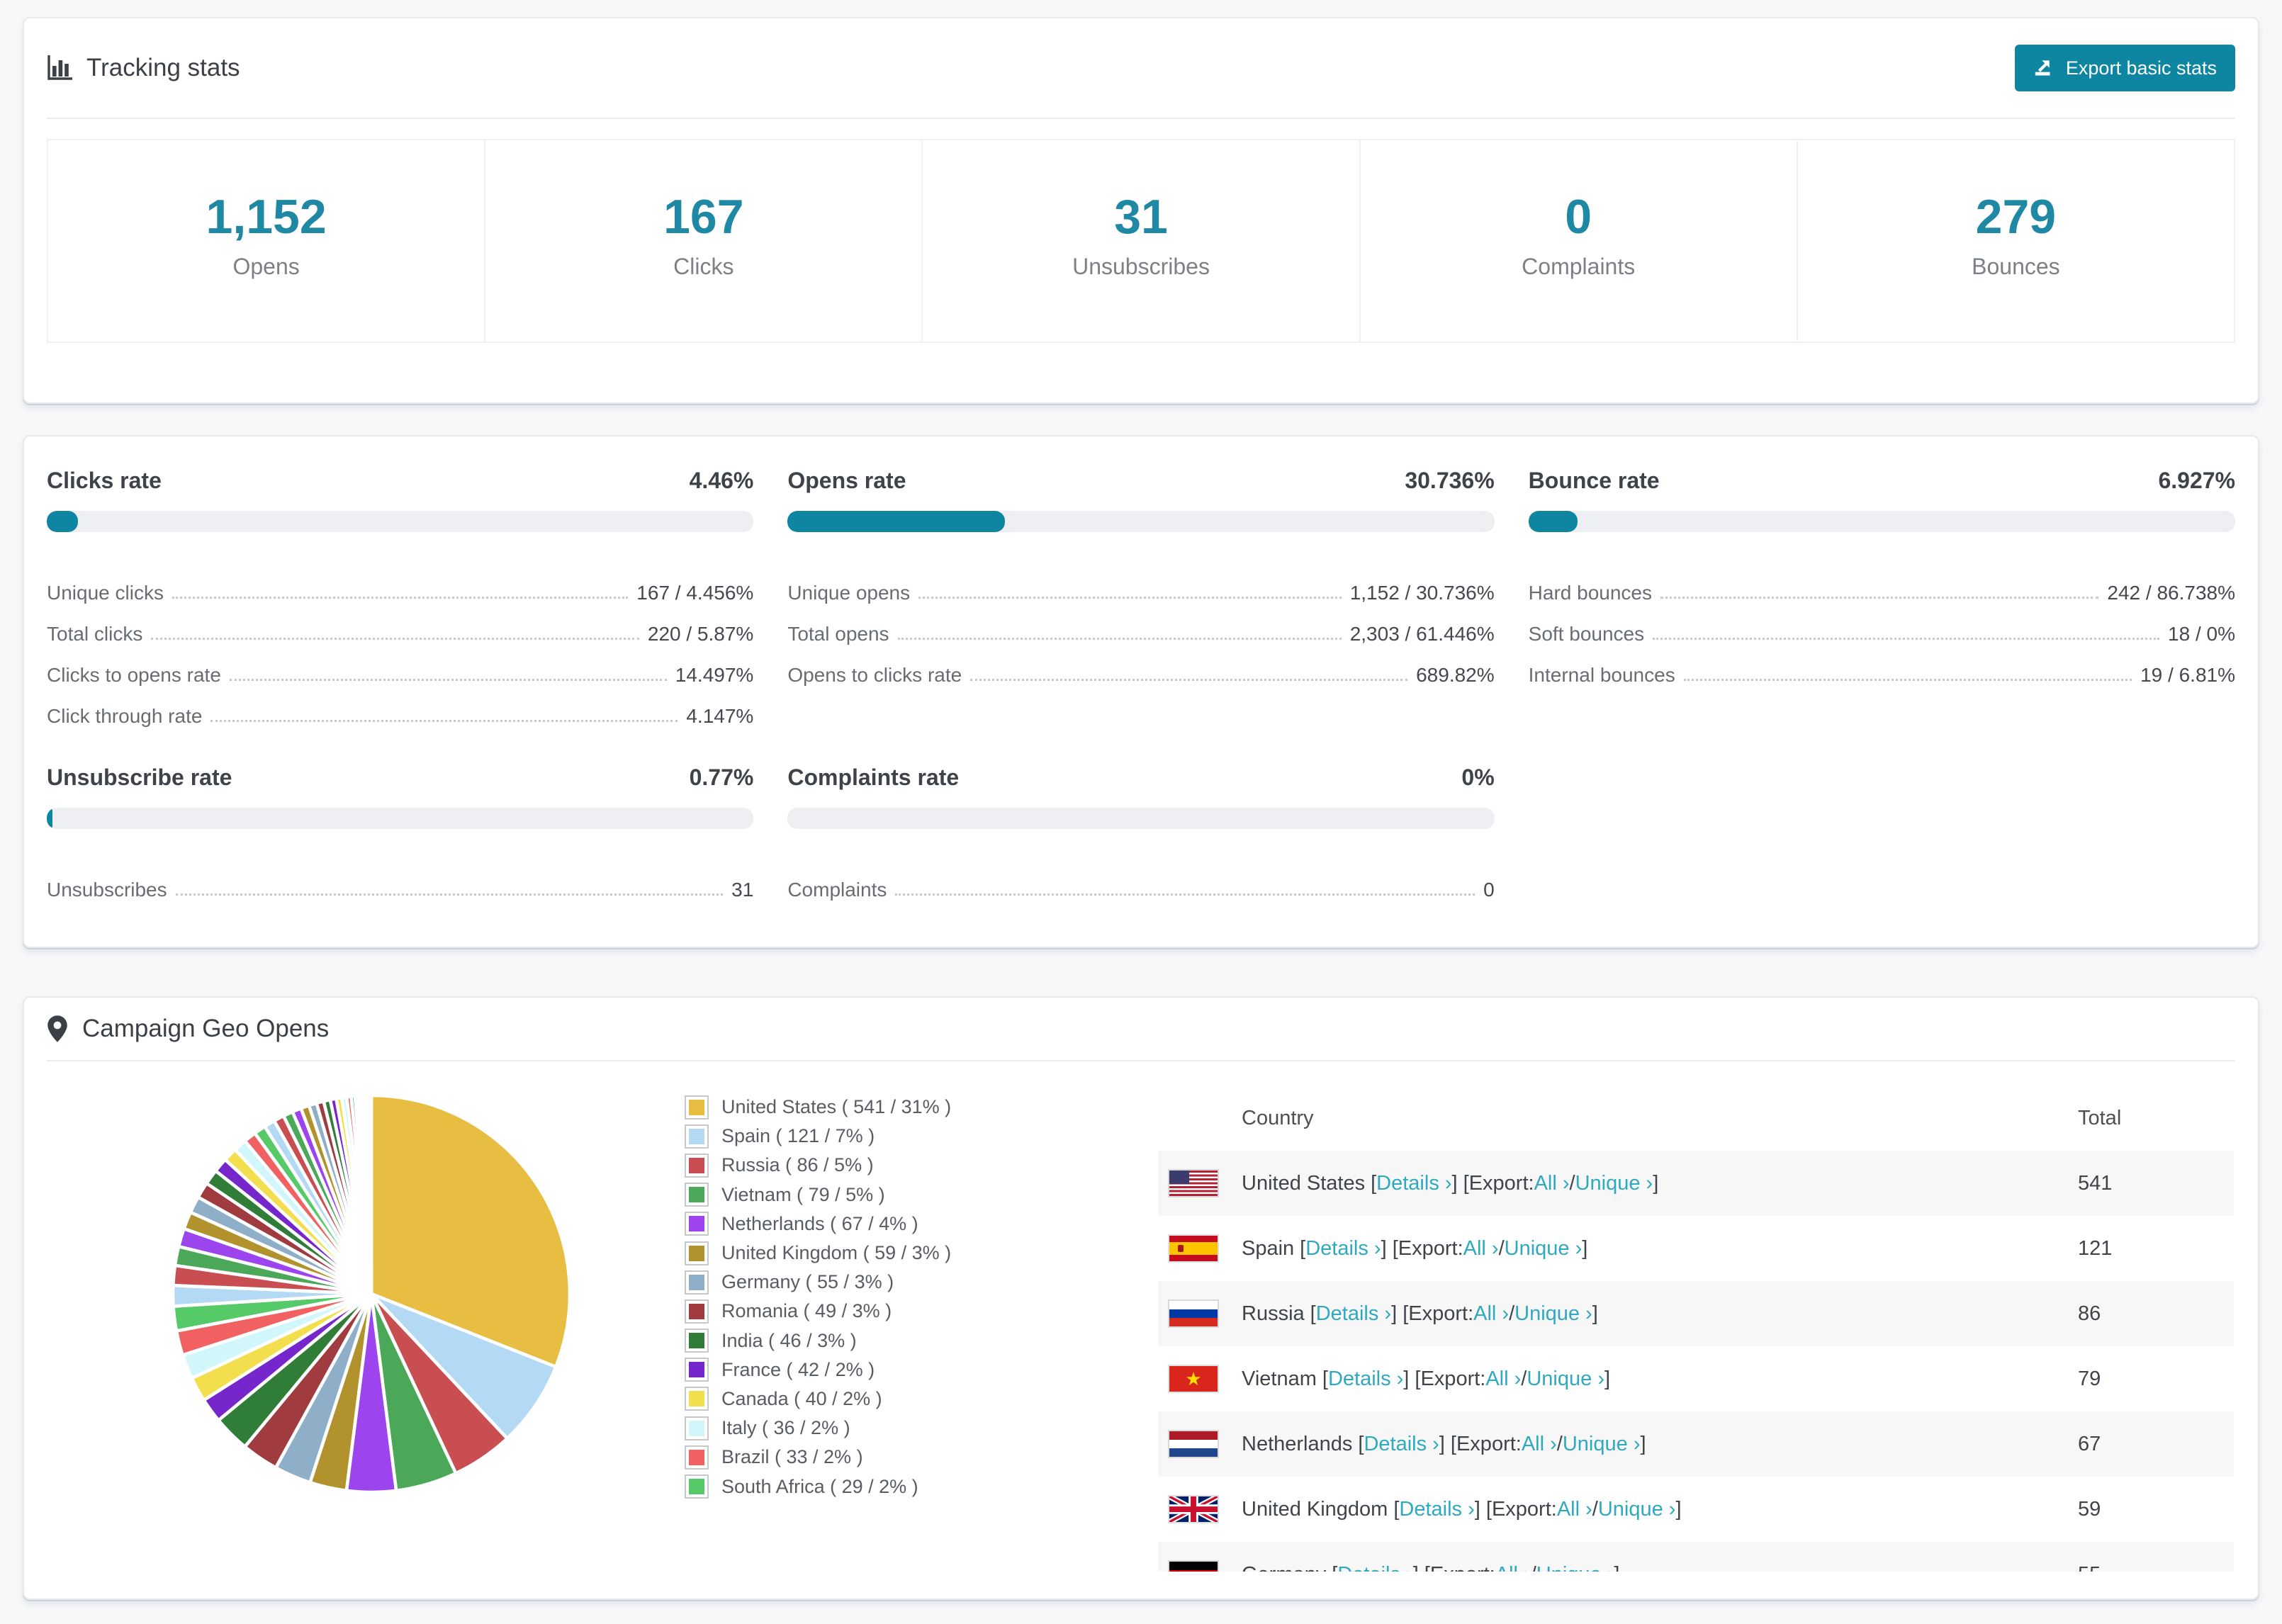 The image size is (2282, 1624). What do you see at coordinates (1450, 480) in the screenshot?
I see `rate-value: 30.736%` at bounding box center [1450, 480].